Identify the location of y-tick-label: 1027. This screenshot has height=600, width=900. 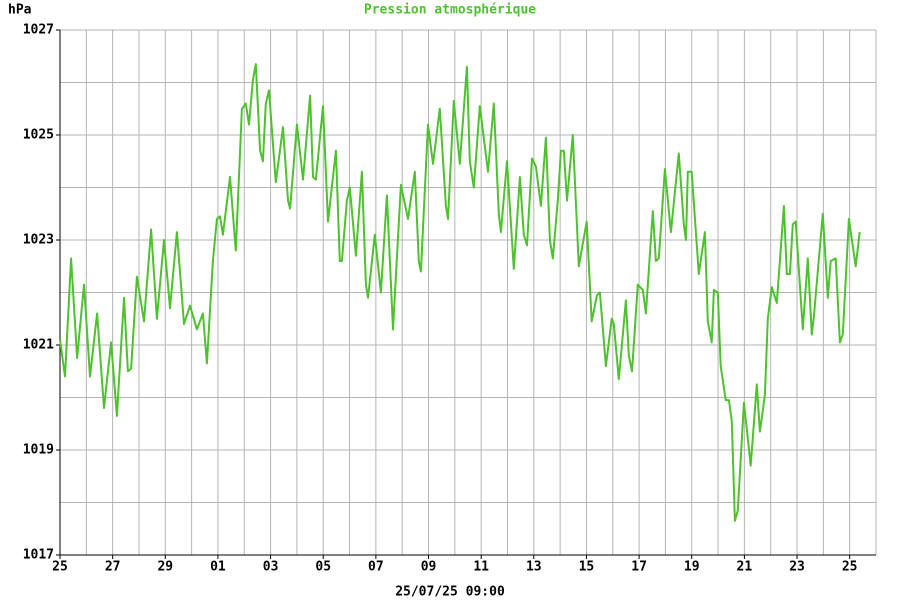
(38, 30).